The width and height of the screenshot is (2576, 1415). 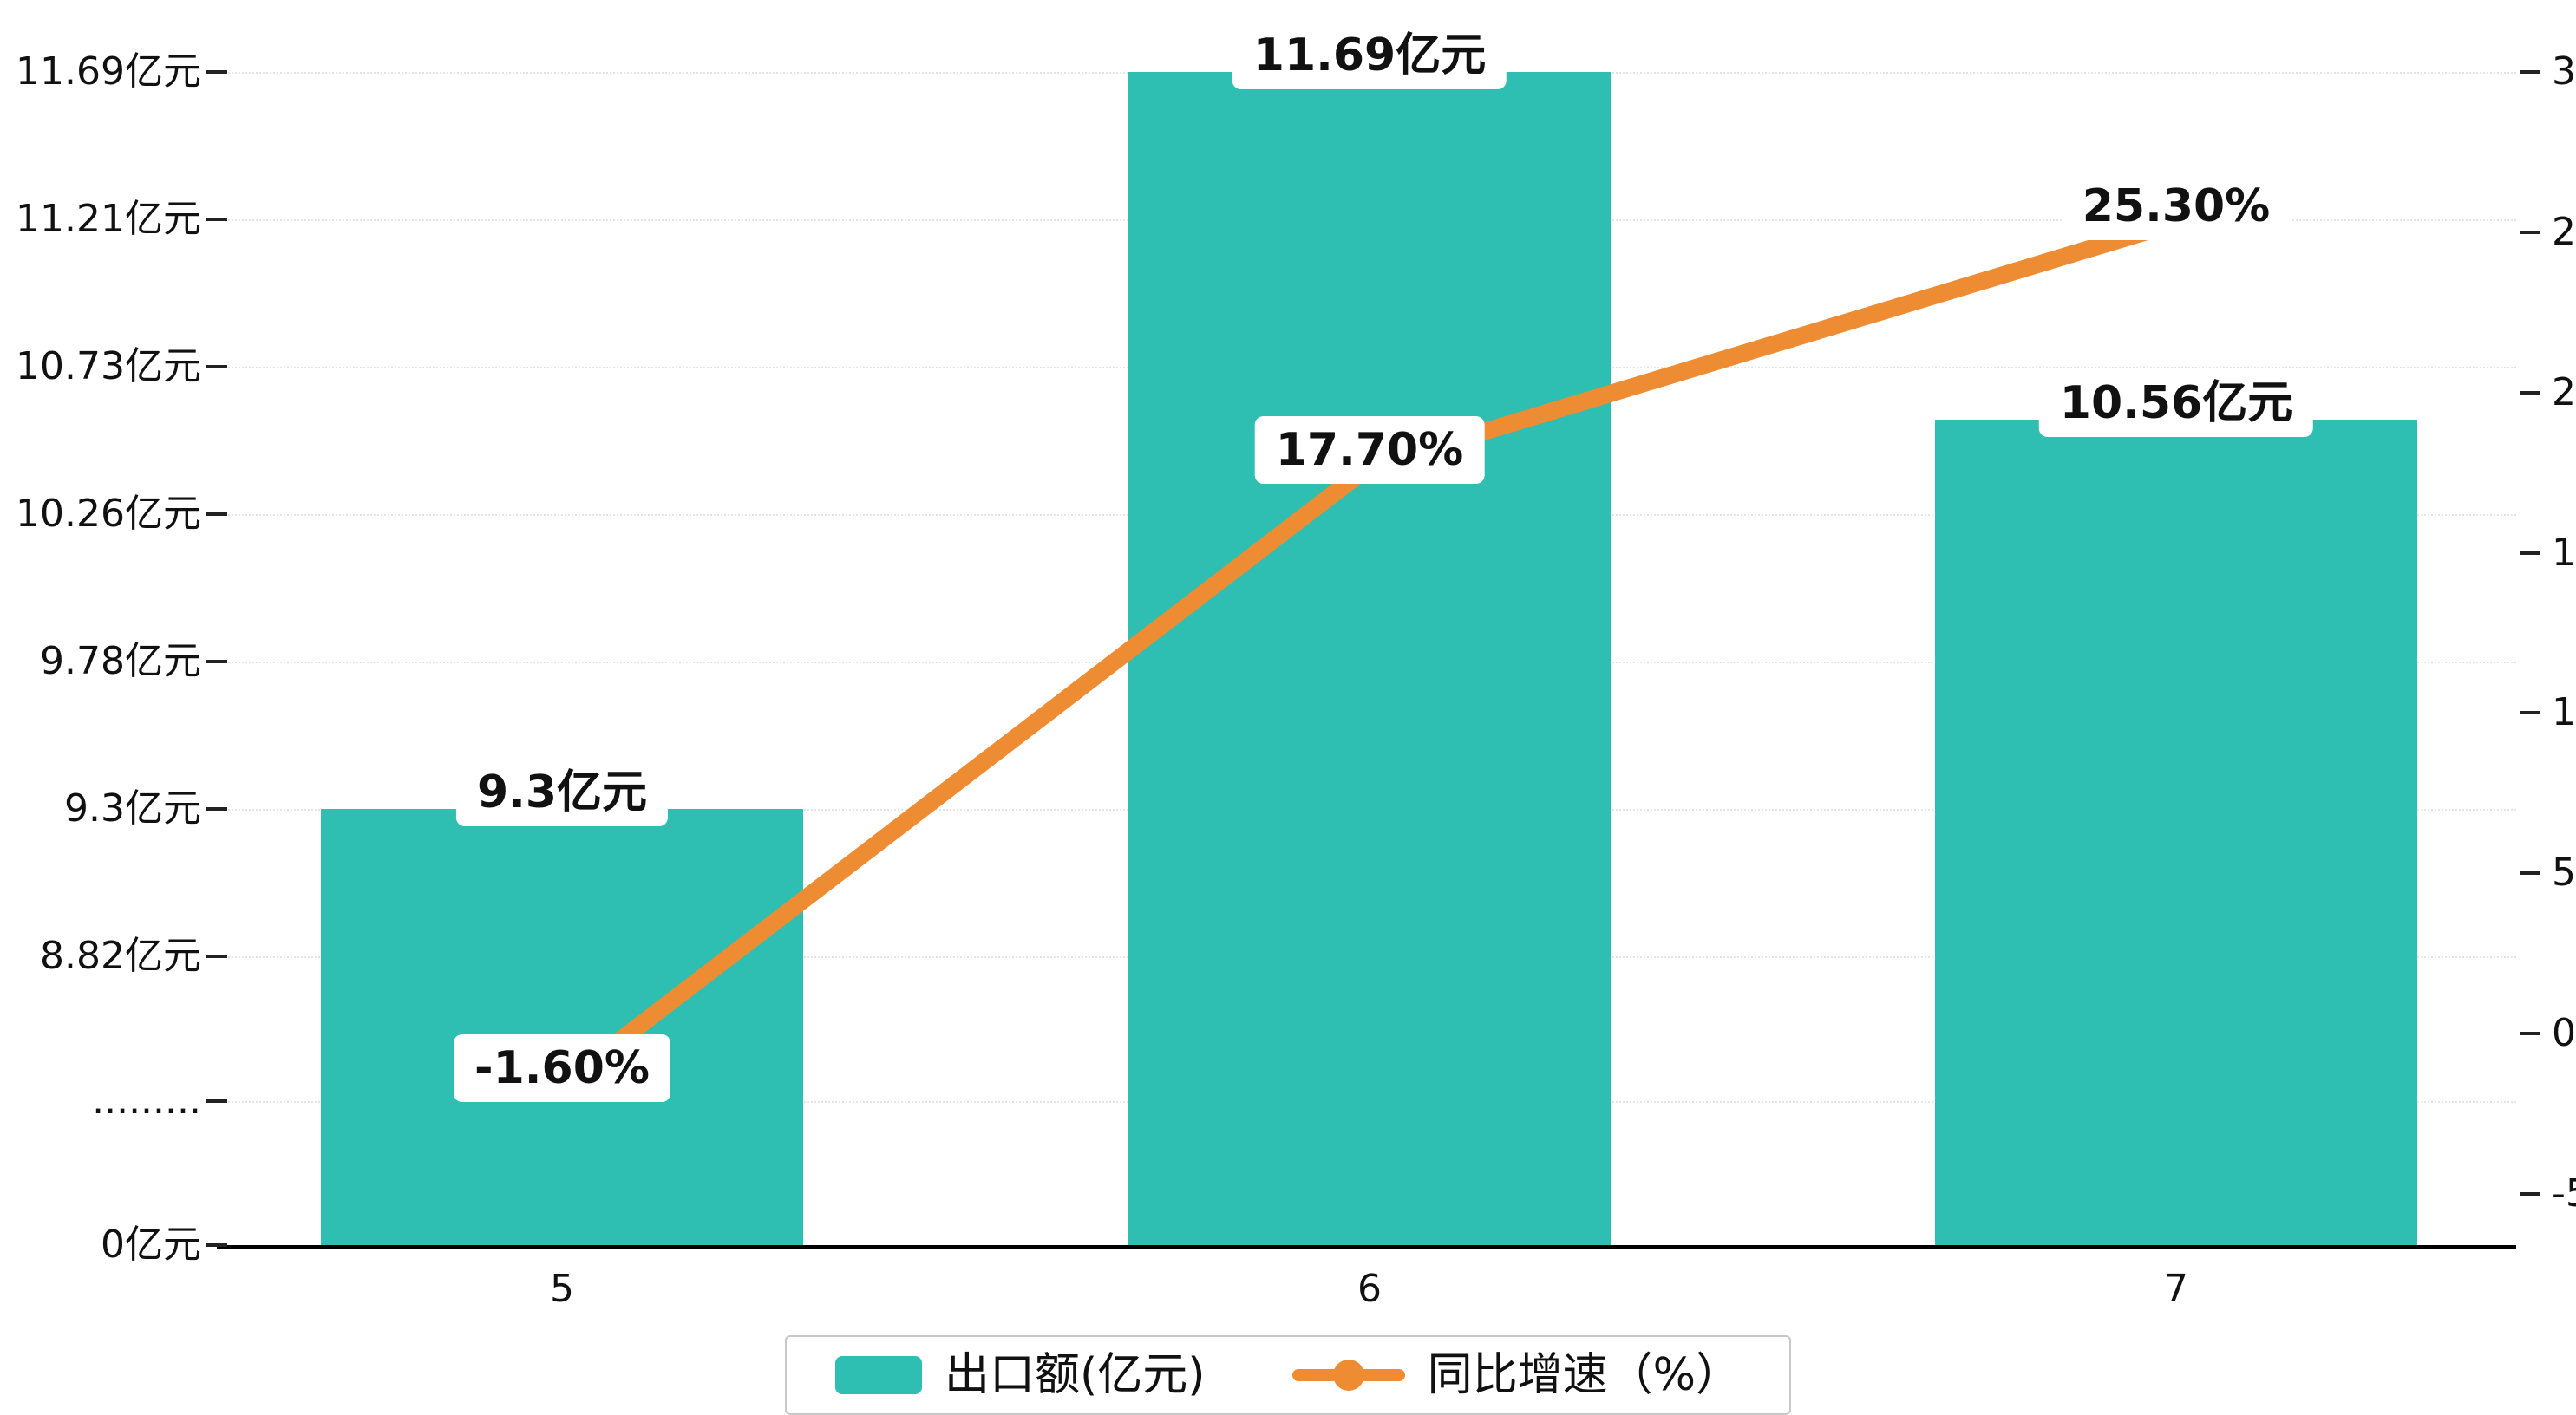 I want to click on right-axis-label: 0, so click(x=2564, y=1033).